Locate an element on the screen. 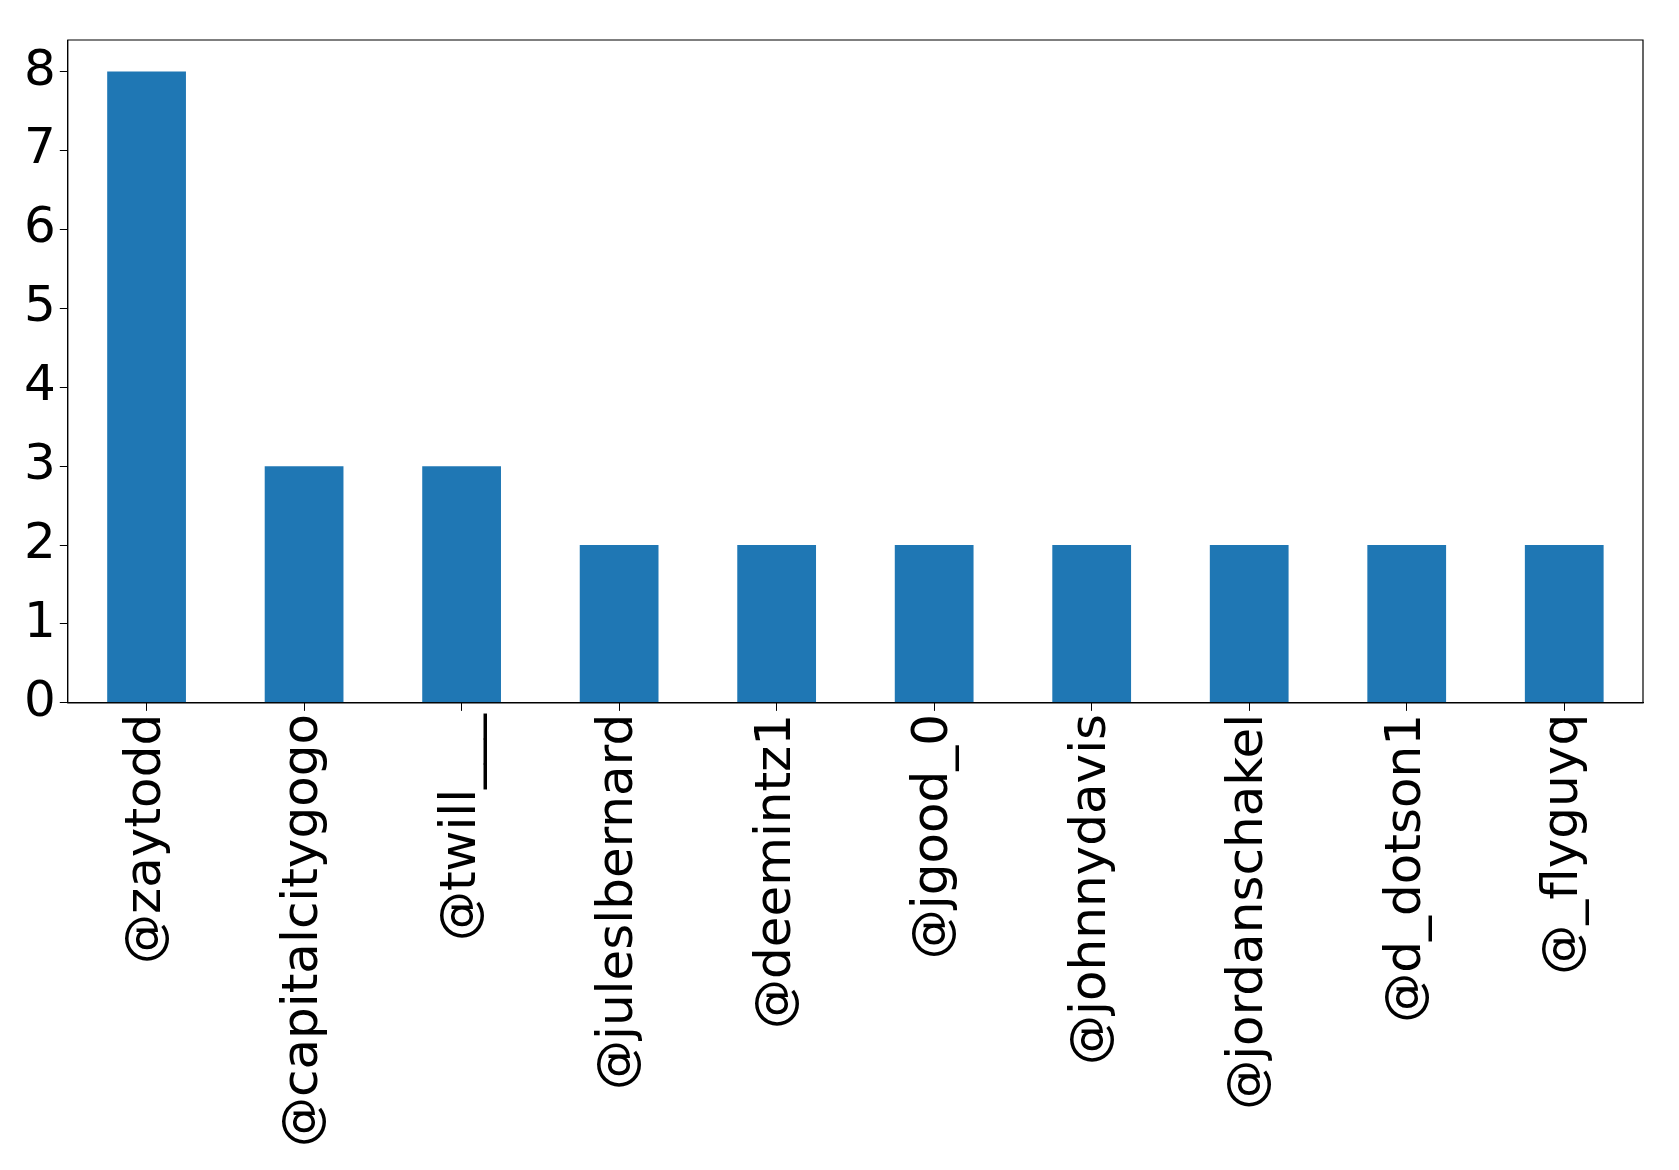 This screenshot has height=1170, width=1679. x-tick-label: @johnnydavis is located at coordinates (1087, 889).